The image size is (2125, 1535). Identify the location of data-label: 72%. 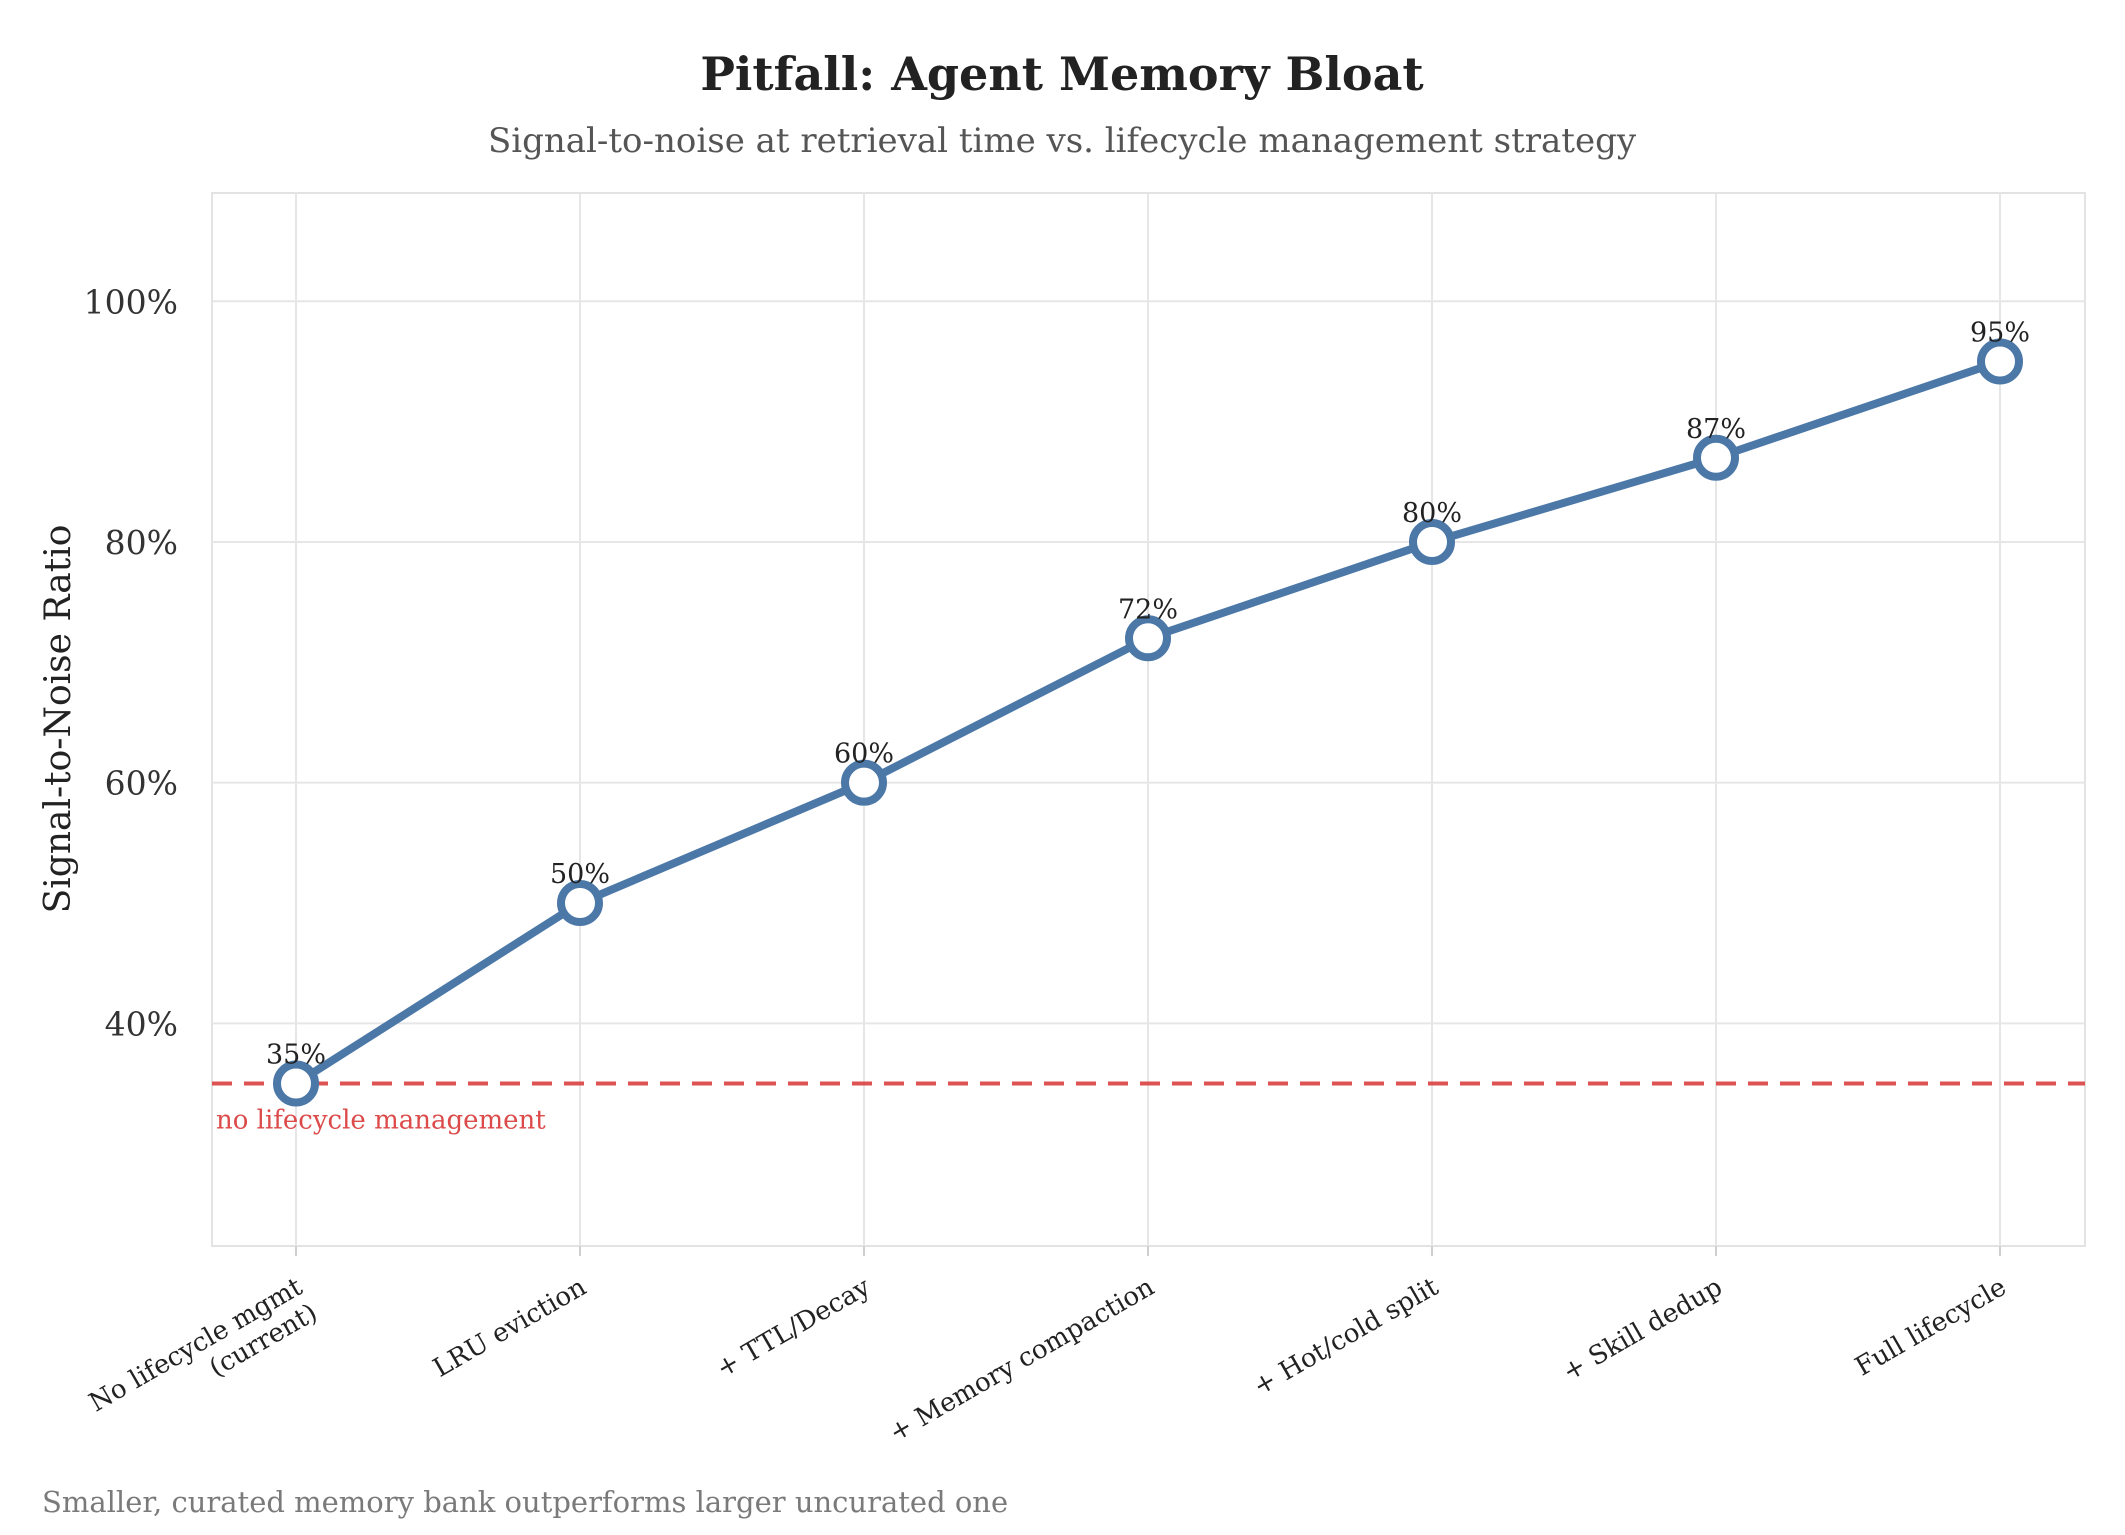
(1148, 609).